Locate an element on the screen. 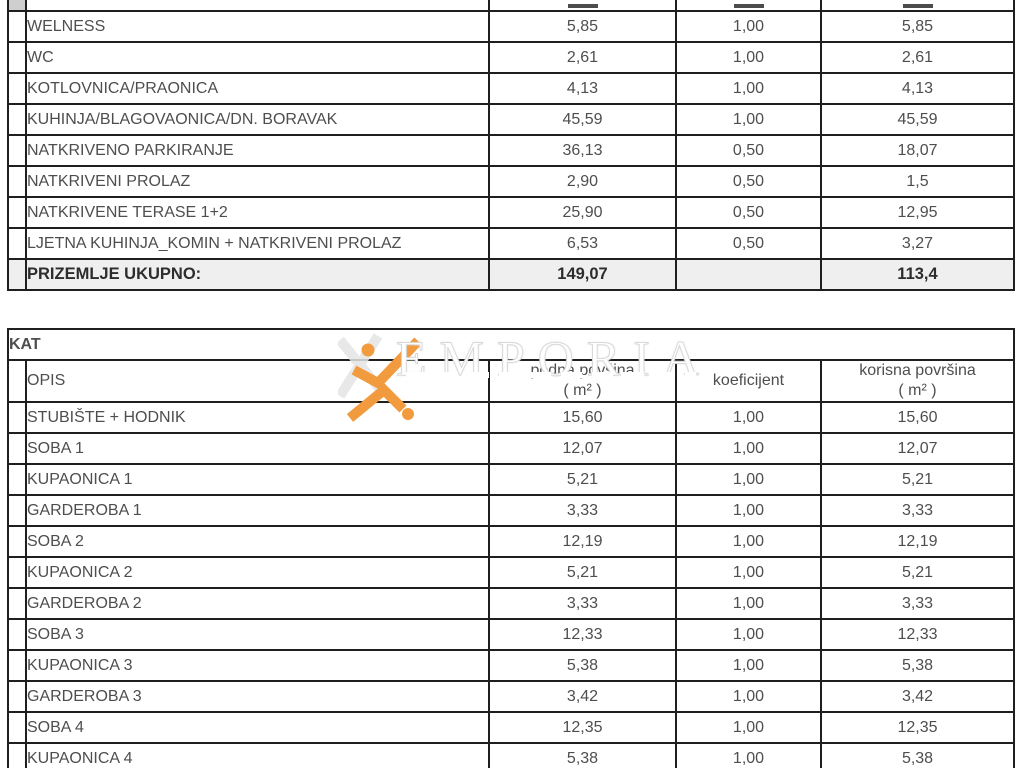 Image resolution: width=1024 pixels, height=768 pixels. korisna-povrsina-cell: 3,42 is located at coordinates (917, 696).